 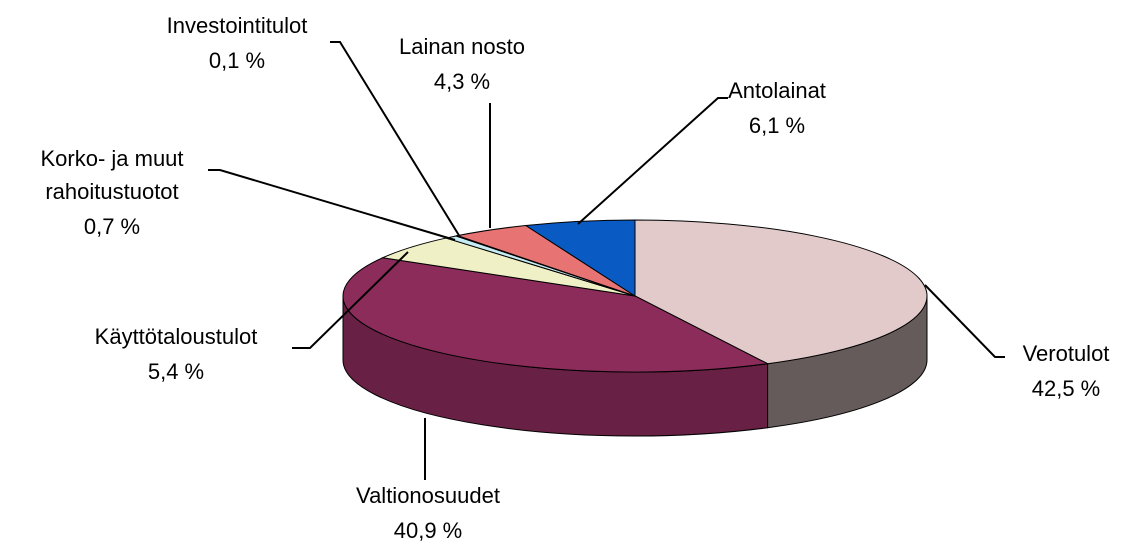 What do you see at coordinates (777, 125) in the screenshot?
I see `value-label: 6,1 %` at bounding box center [777, 125].